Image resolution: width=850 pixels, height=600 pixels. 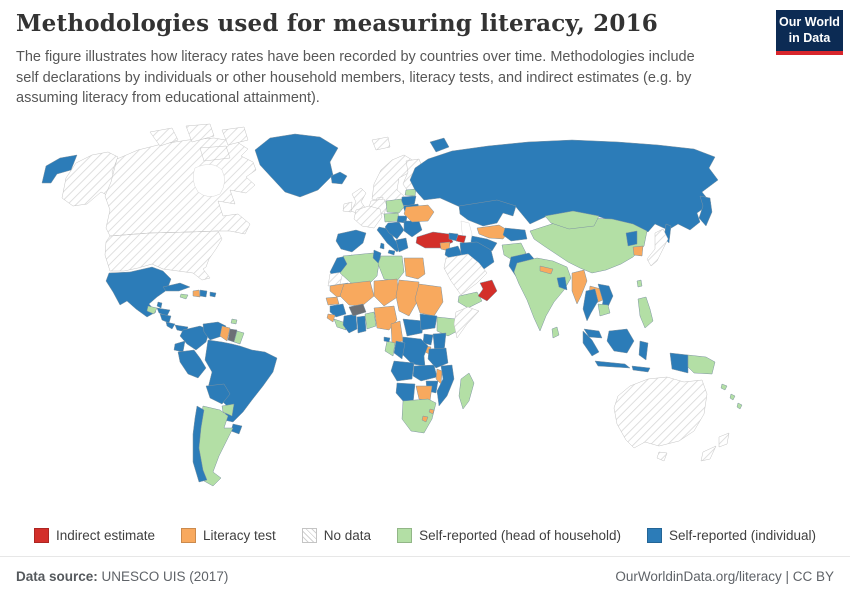 What do you see at coordinates (218, 394) in the screenshot?
I see `country-bolivia` at bounding box center [218, 394].